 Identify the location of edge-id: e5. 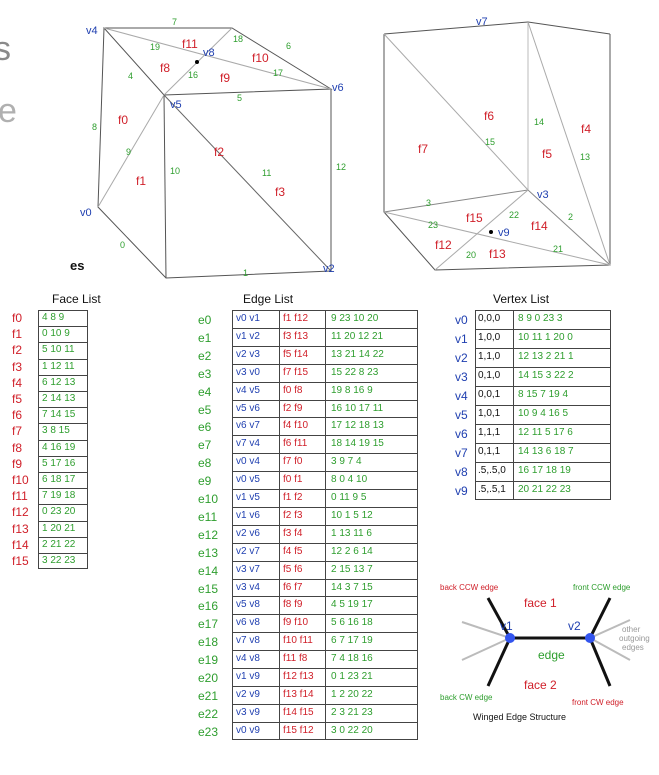
(205, 409).